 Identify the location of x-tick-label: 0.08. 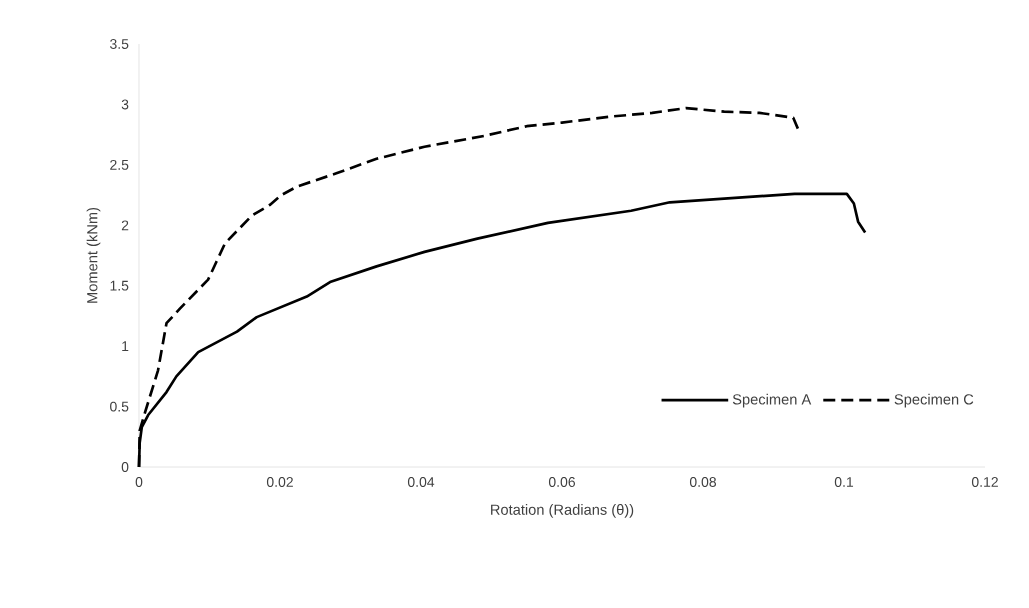
(703, 482).